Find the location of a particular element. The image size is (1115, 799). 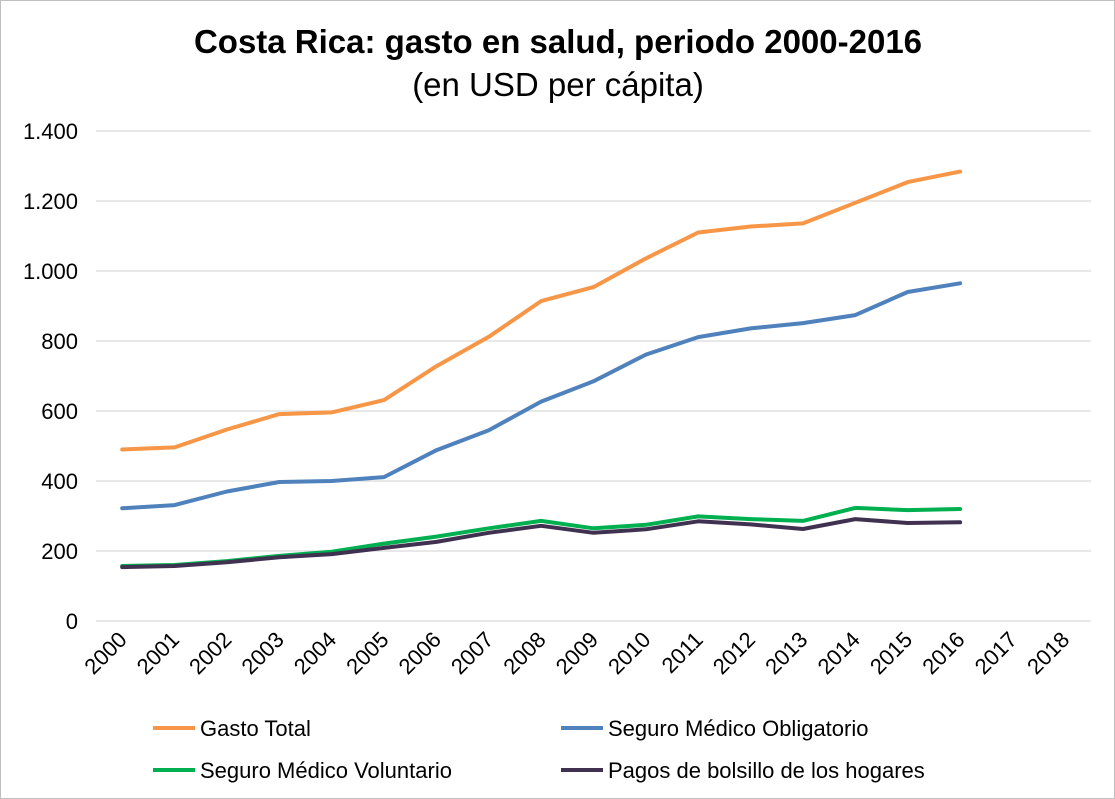

x-tick-label: 2011 is located at coordinates (682, 652).